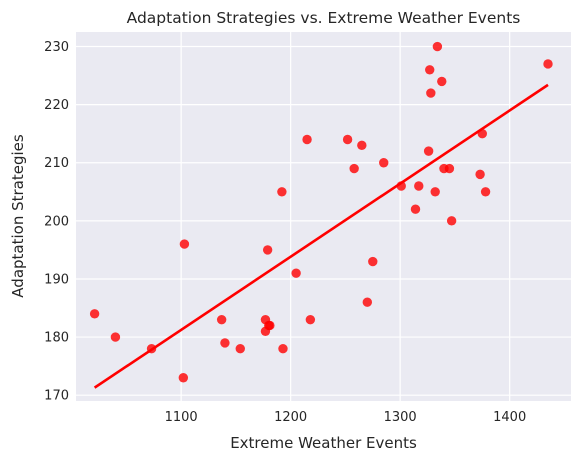 Image resolution: width=581 pixels, height=463 pixels. Describe the element at coordinates (509, 417) in the screenshot. I see `x-tick-label: 1400` at that location.